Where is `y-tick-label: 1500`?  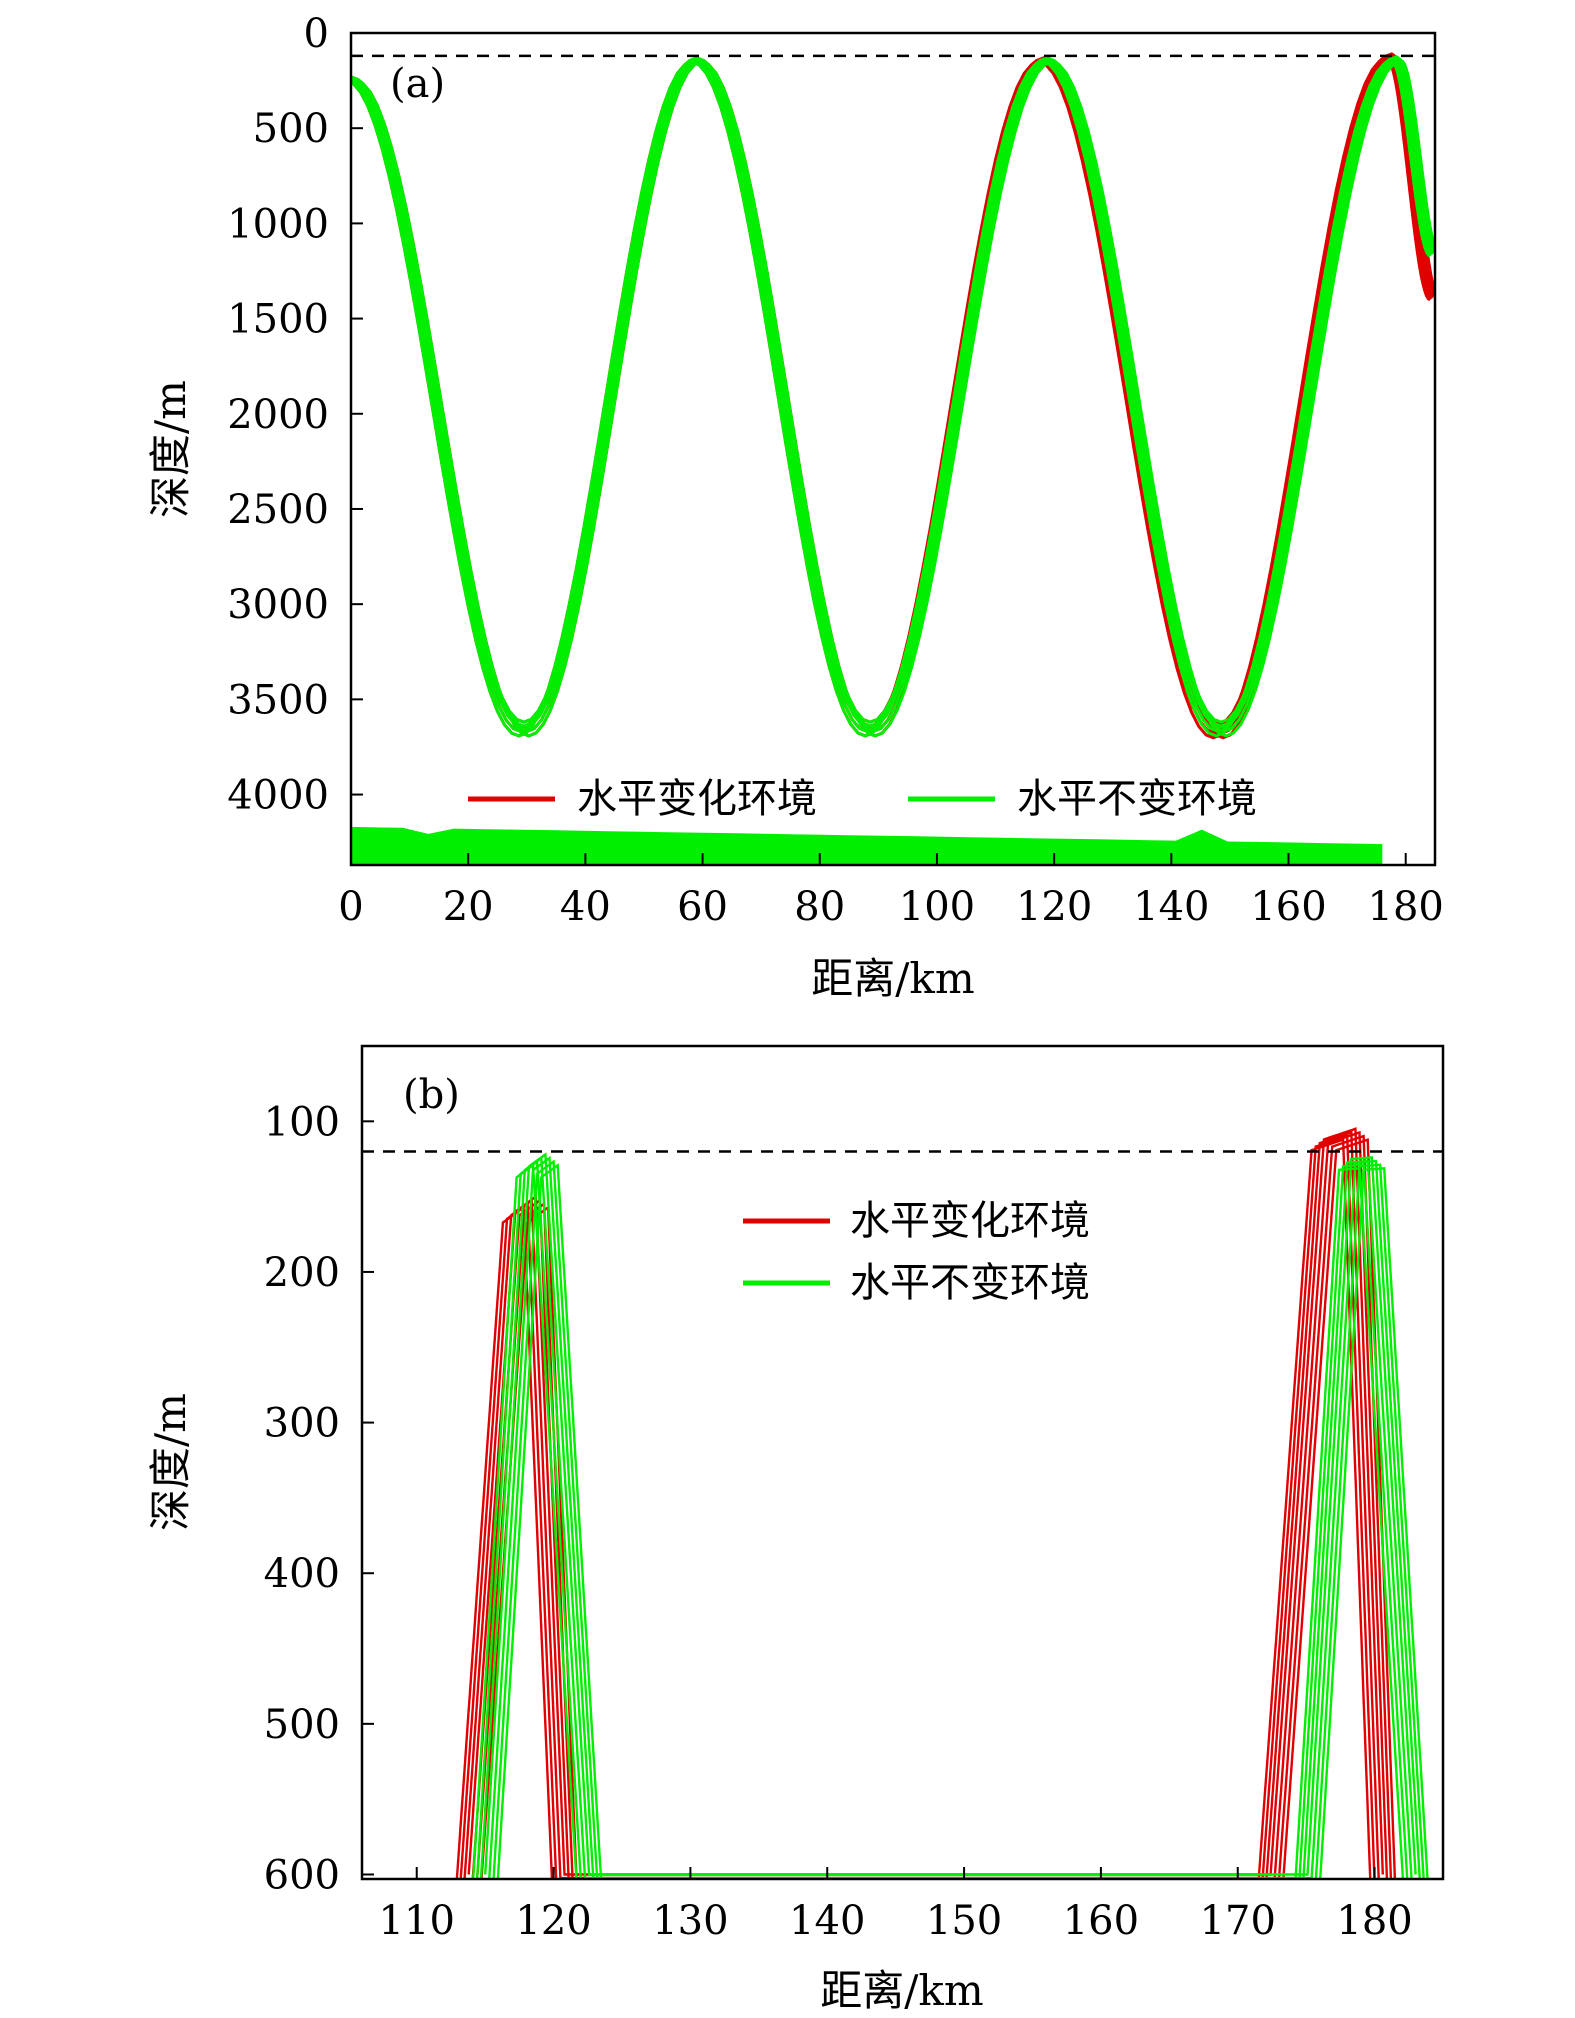 y-tick-label: 1500 is located at coordinates (278, 320).